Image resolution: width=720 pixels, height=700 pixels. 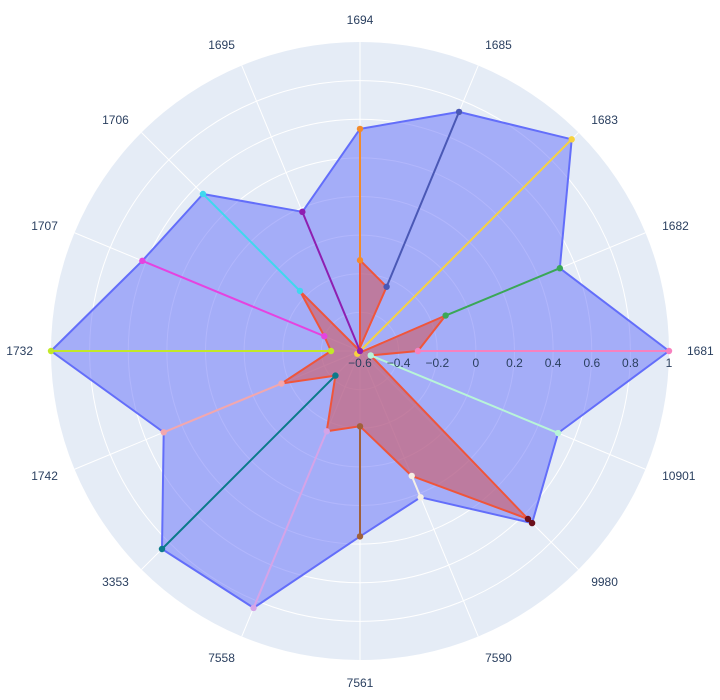 I want to click on point-1706-inner, so click(x=300, y=291).